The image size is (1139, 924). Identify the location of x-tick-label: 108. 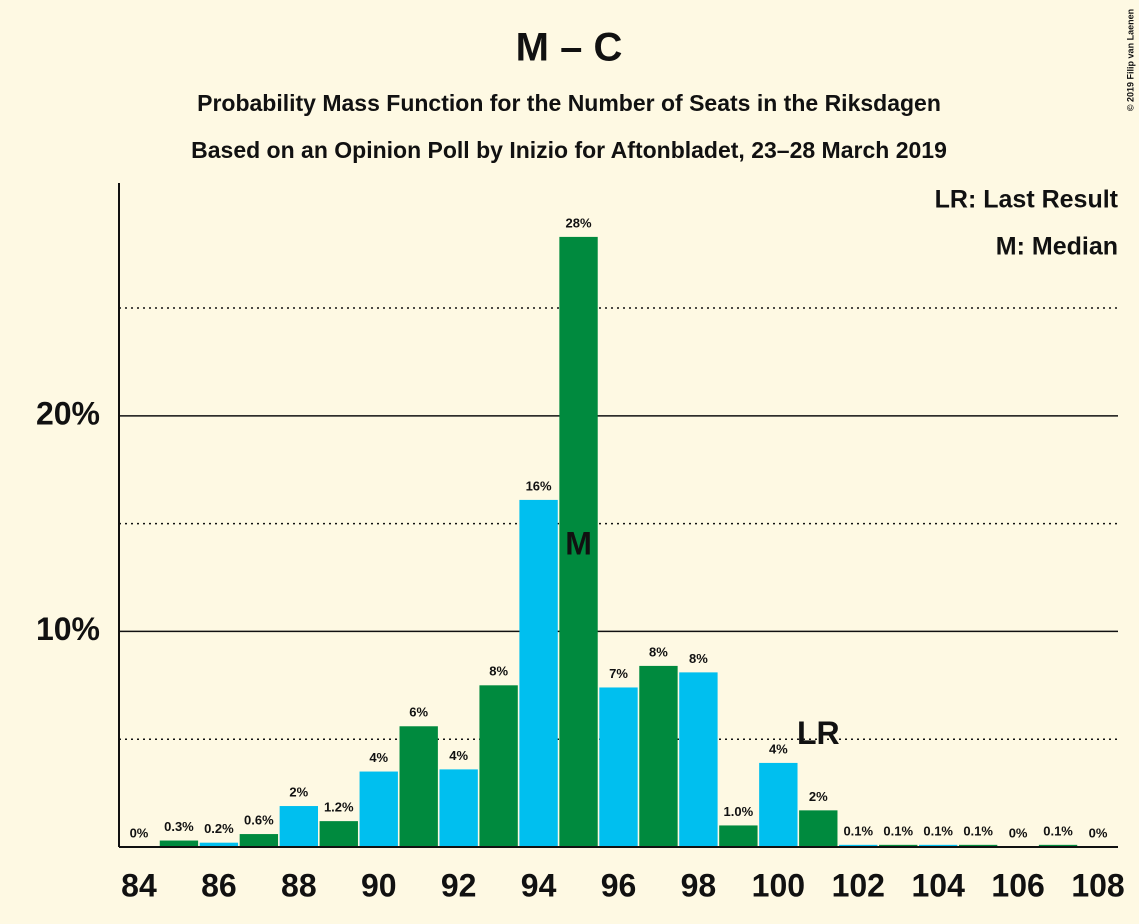
(1097, 885).